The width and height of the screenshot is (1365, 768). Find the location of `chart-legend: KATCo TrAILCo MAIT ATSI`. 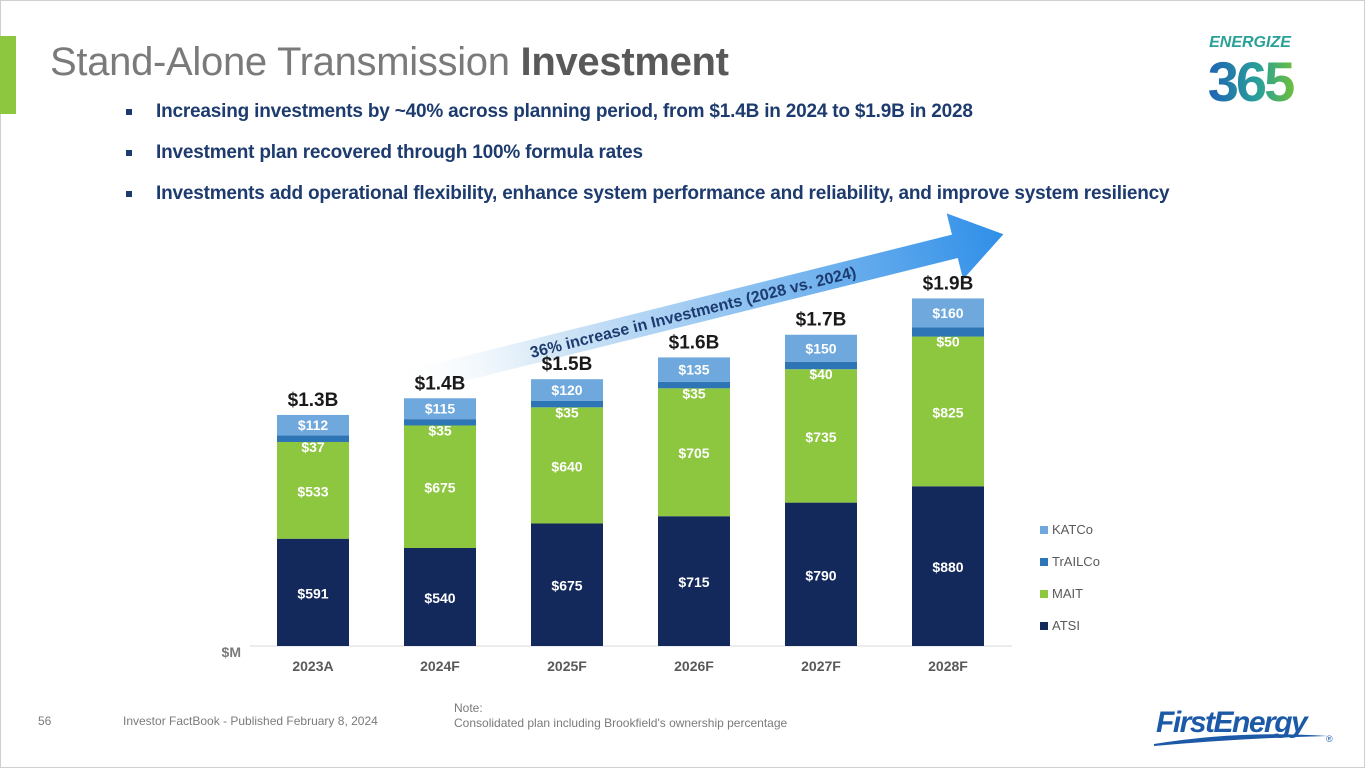

chart-legend: KATCo TrAILCo MAIT ATSI is located at coordinates (1070, 577).